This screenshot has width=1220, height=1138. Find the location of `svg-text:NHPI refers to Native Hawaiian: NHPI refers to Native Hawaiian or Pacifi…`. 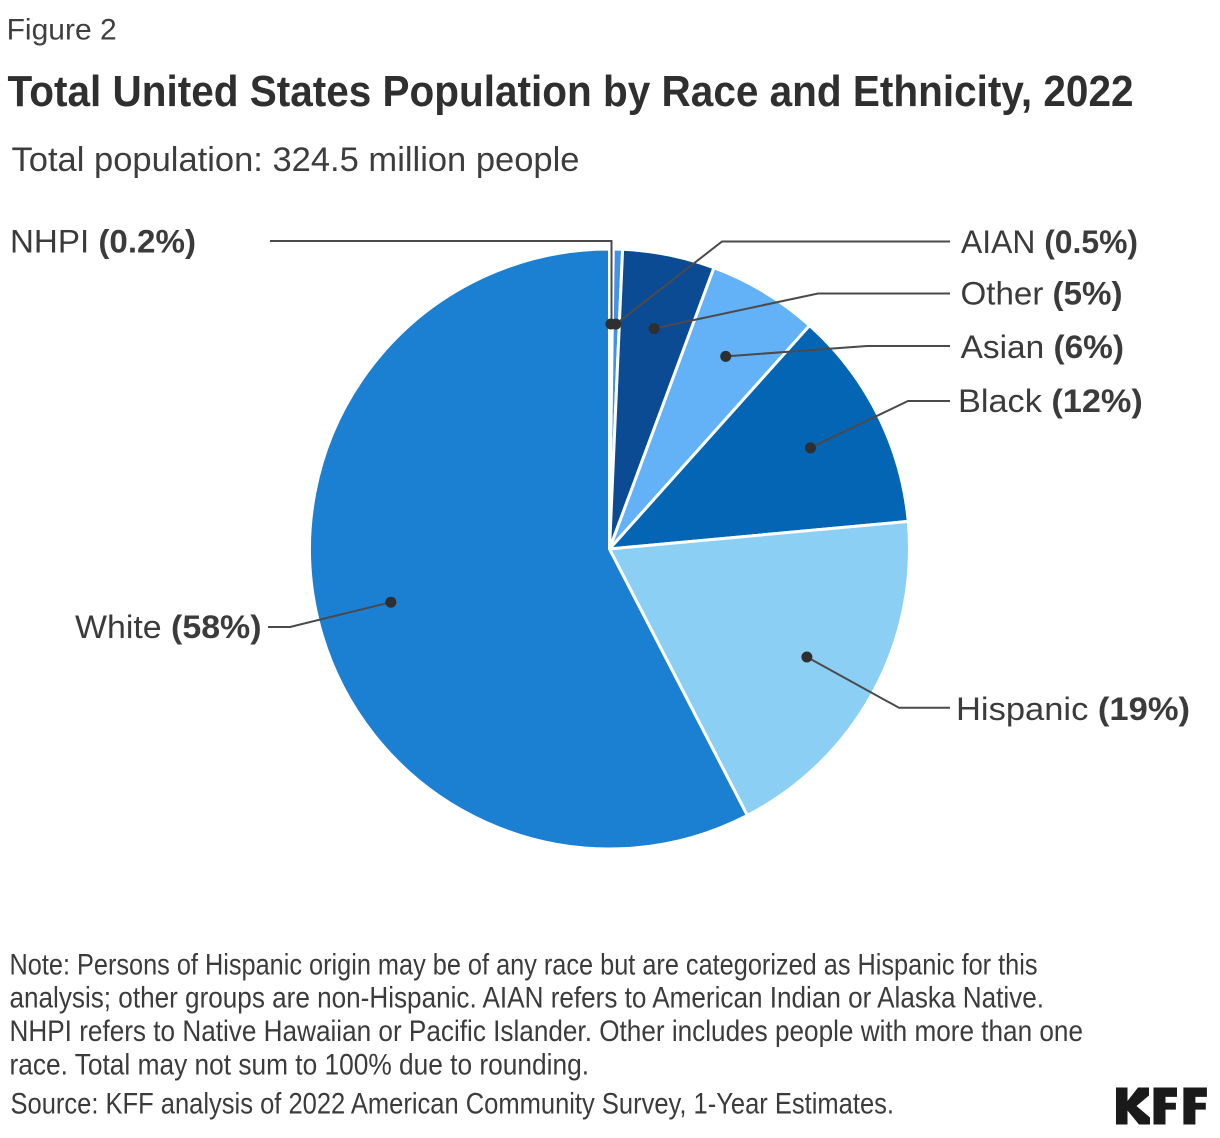

svg-text:NHPI refers to Native Hawaiian: NHPI refers to Native Hawaiian or Pacifi… is located at coordinates (547, 1031).